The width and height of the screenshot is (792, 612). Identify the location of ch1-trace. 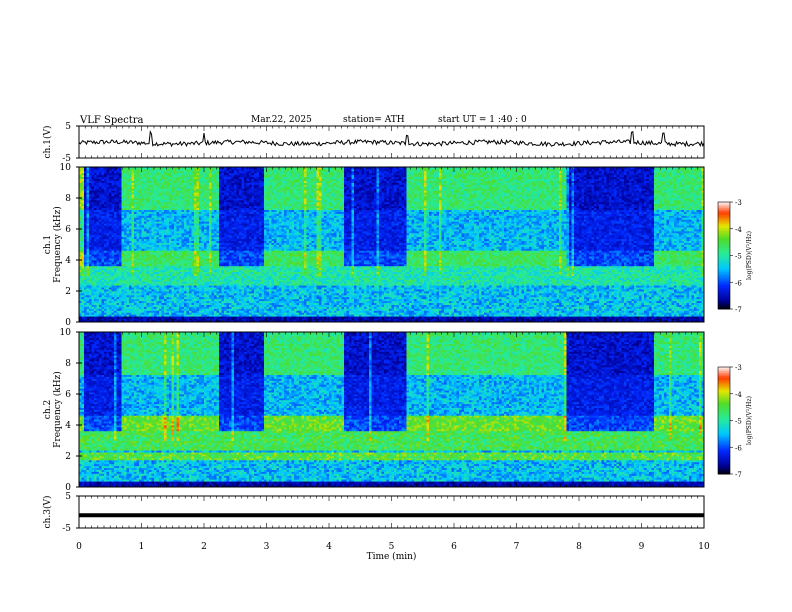
(391, 138).